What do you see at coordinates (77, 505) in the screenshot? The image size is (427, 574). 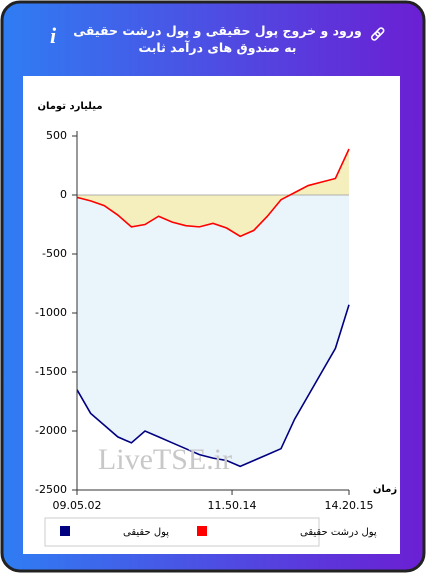 I see `x-tick-label: 09.05.02` at bounding box center [77, 505].